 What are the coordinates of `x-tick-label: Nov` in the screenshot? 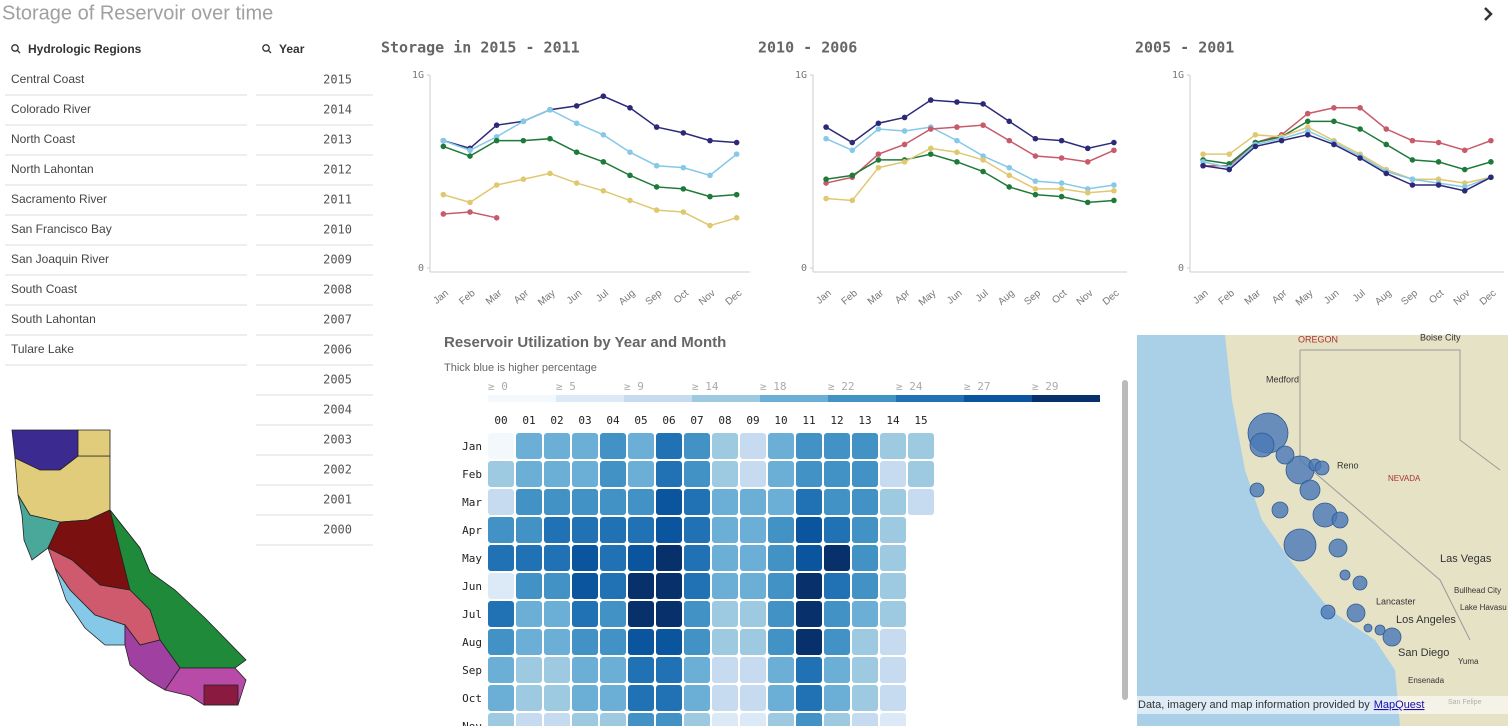 It's located at (1462, 298).